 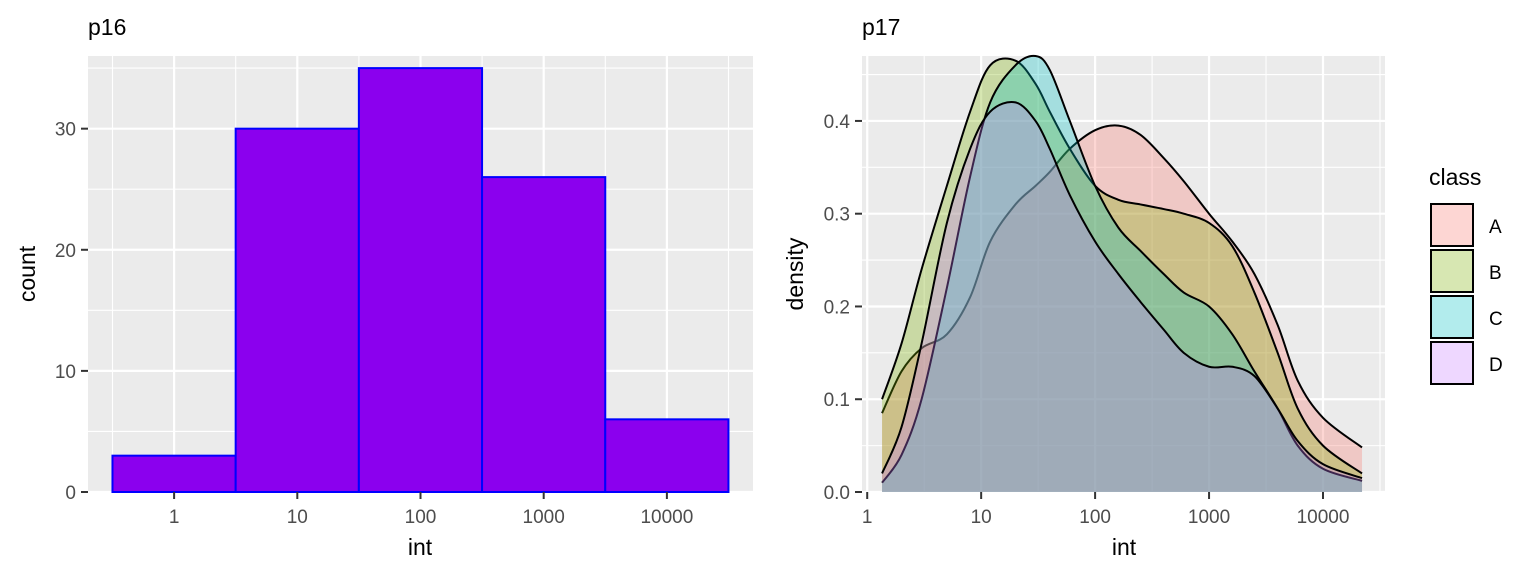 I want to click on y-tick-label: 30, so click(x=65, y=130).